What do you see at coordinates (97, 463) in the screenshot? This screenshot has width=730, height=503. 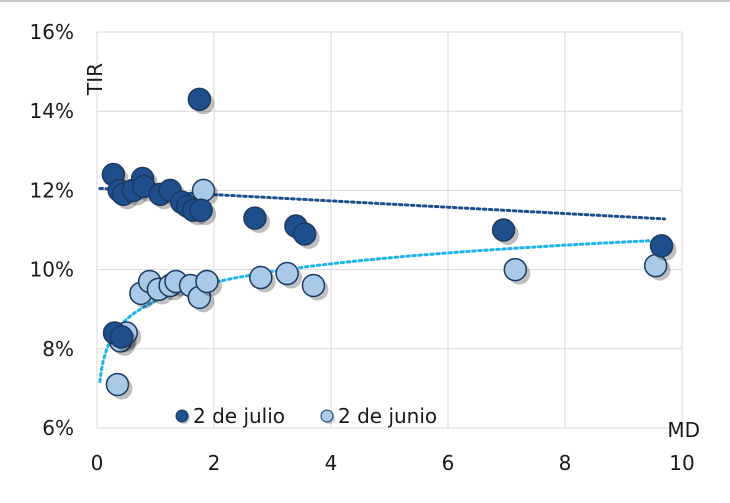 I see `x-tick-label: 0` at bounding box center [97, 463].